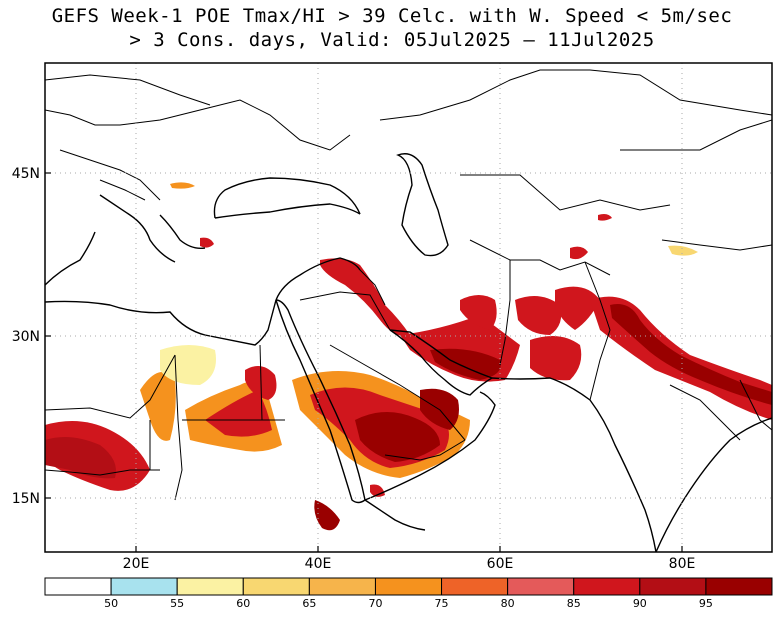 This screenshot has width=784, height=617. Describe the element at coordinates (111, 603) in the screenshot. I see `colorbar-label: 50` at that location.